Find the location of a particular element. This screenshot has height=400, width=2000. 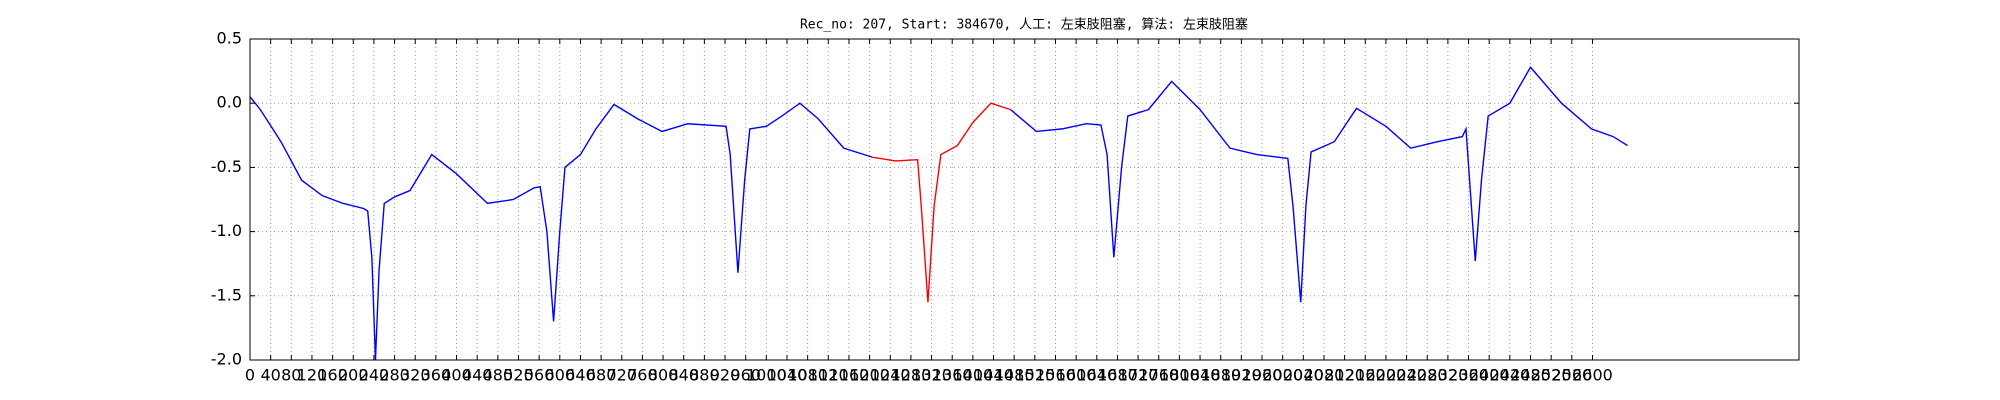

x-tick-label: 1720 is located at coordinates (1138, 375).